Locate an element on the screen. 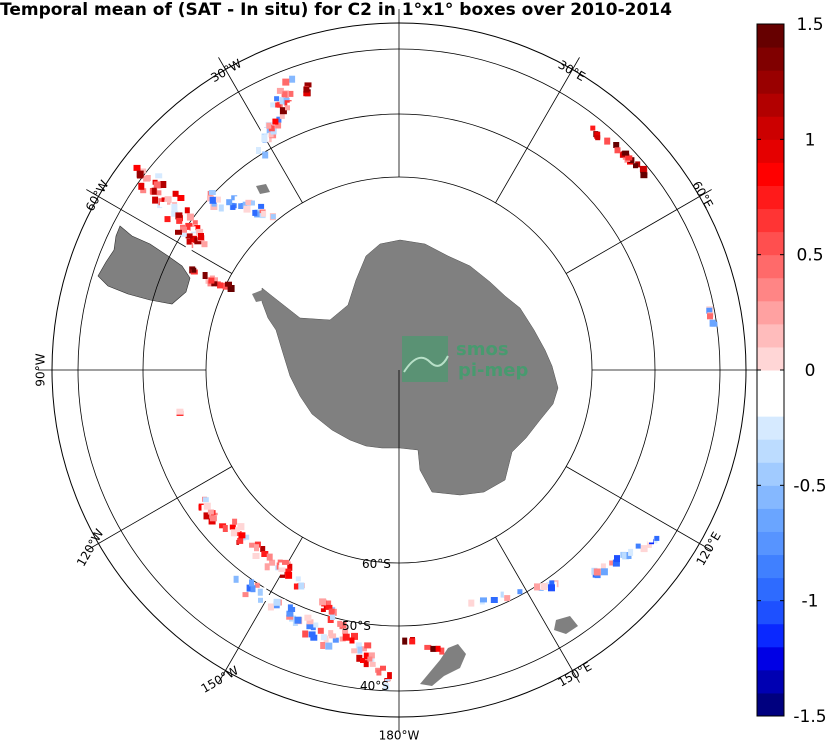 This screenshot has width=828, height=742. meridian-label: 60°E is located at coordinates (702, 195).